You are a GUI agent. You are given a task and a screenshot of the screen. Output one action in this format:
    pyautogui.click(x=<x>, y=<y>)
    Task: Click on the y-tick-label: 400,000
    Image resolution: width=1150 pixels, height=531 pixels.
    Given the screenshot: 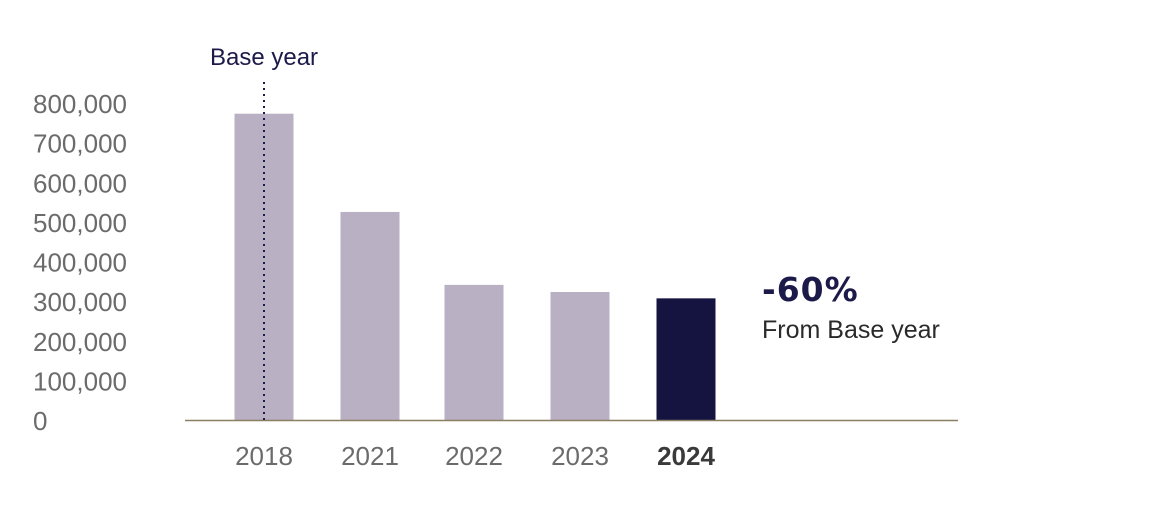 What is the action you would take?
    pyautogui.click(x=80, y=263)
    